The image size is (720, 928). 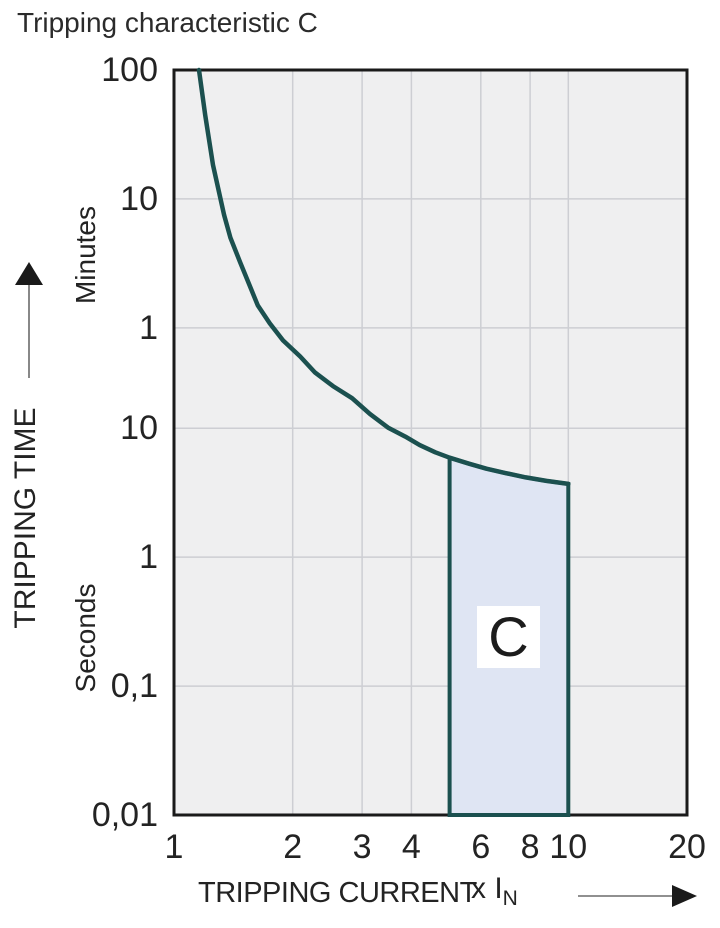 What do you see at coordinates (134, 686) in the screenshot?
I see `y-tick-label-seconds-0_1: 0,1` at bounding box center [134, 686].